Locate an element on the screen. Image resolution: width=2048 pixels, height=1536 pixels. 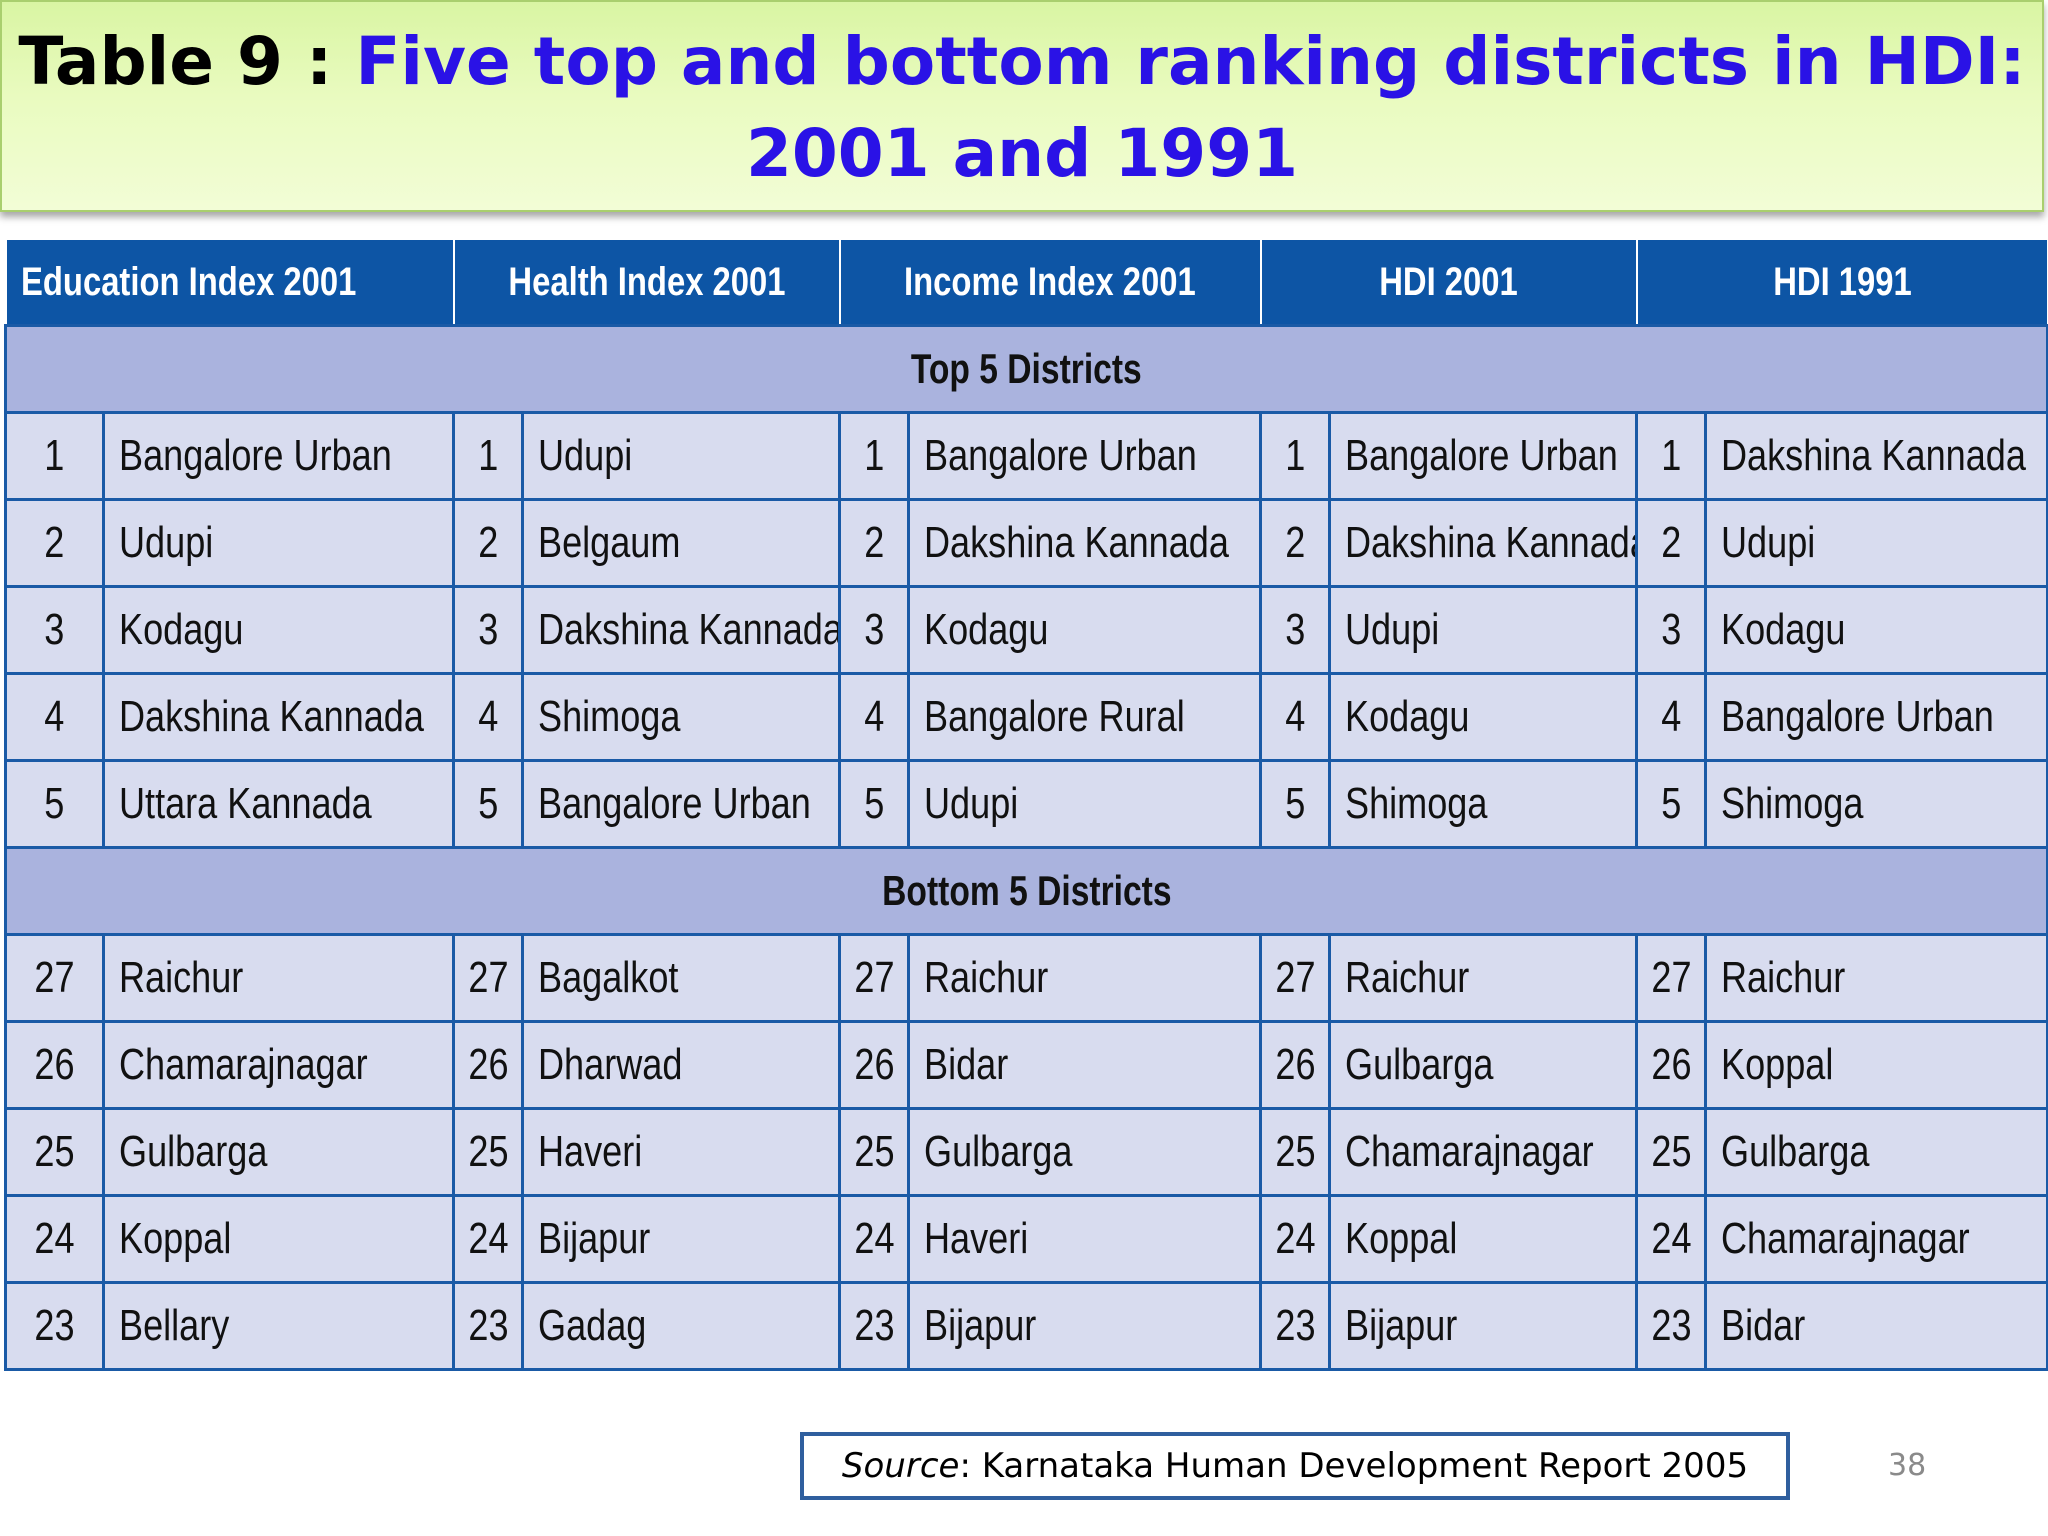
title-prefix: Table 9 : is located at coordinates (187, 61).